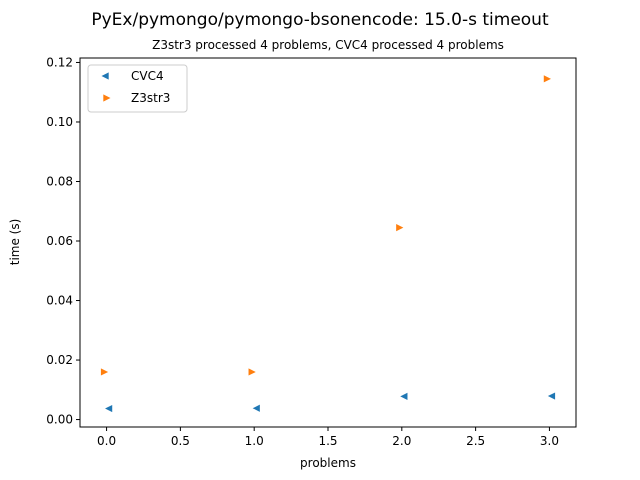  I want to click on x-tick-label: 1.0, so click(254, 441).